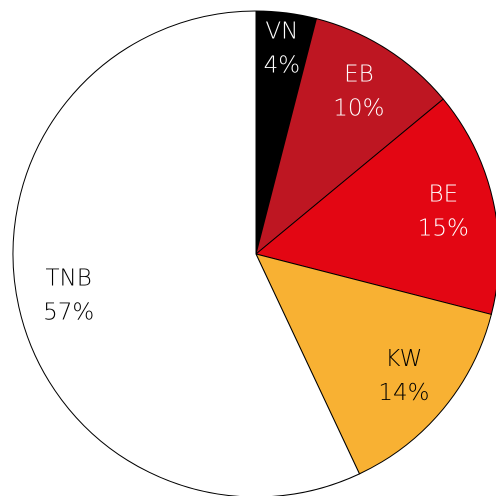  Describe the element at coordinates (281, 32) in the screenshot. I see `slice-label: VN` at that location.